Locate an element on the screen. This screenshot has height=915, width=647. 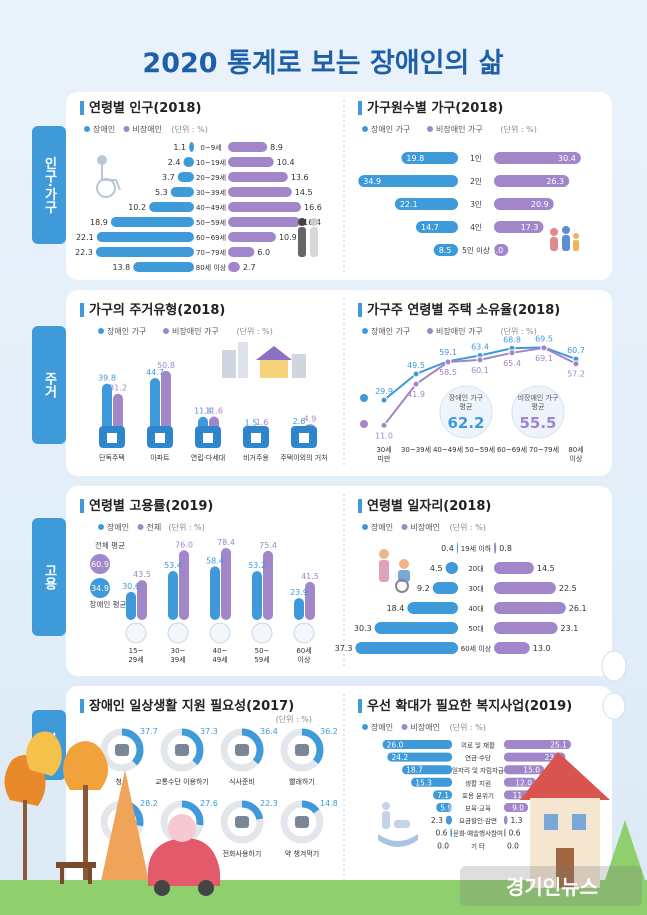
ownership-average-label: 장애인 가구 is located at coordinates (466, 397).